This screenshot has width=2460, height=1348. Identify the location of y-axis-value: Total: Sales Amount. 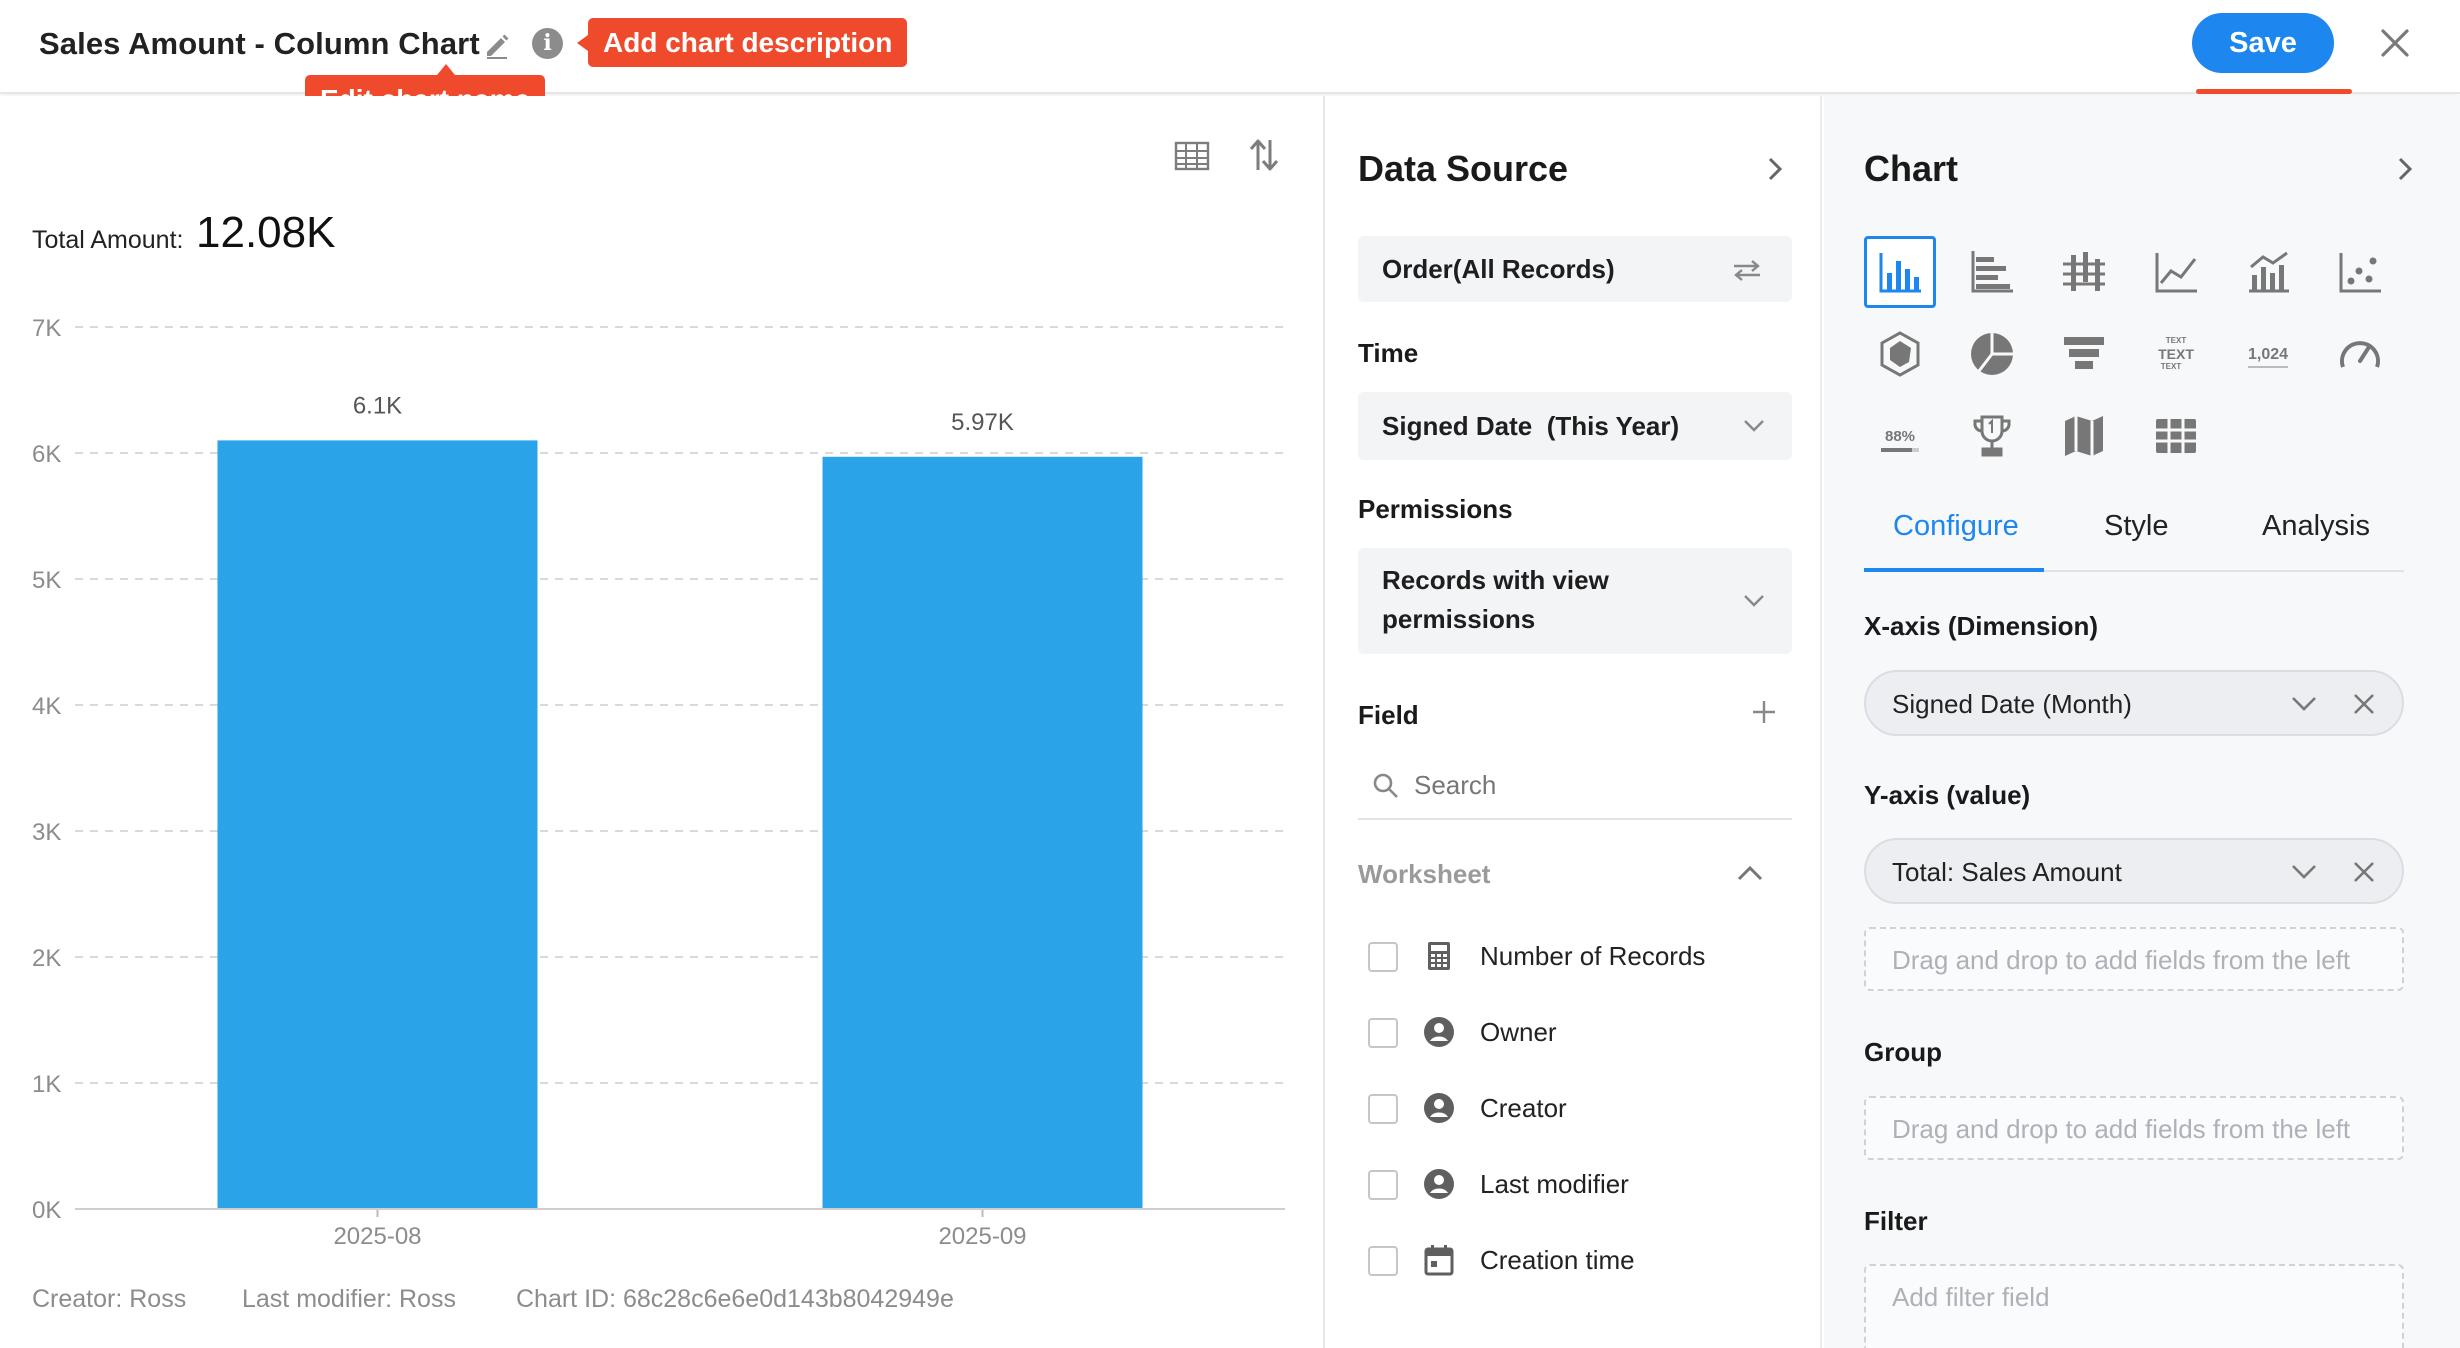
(2007, 872).